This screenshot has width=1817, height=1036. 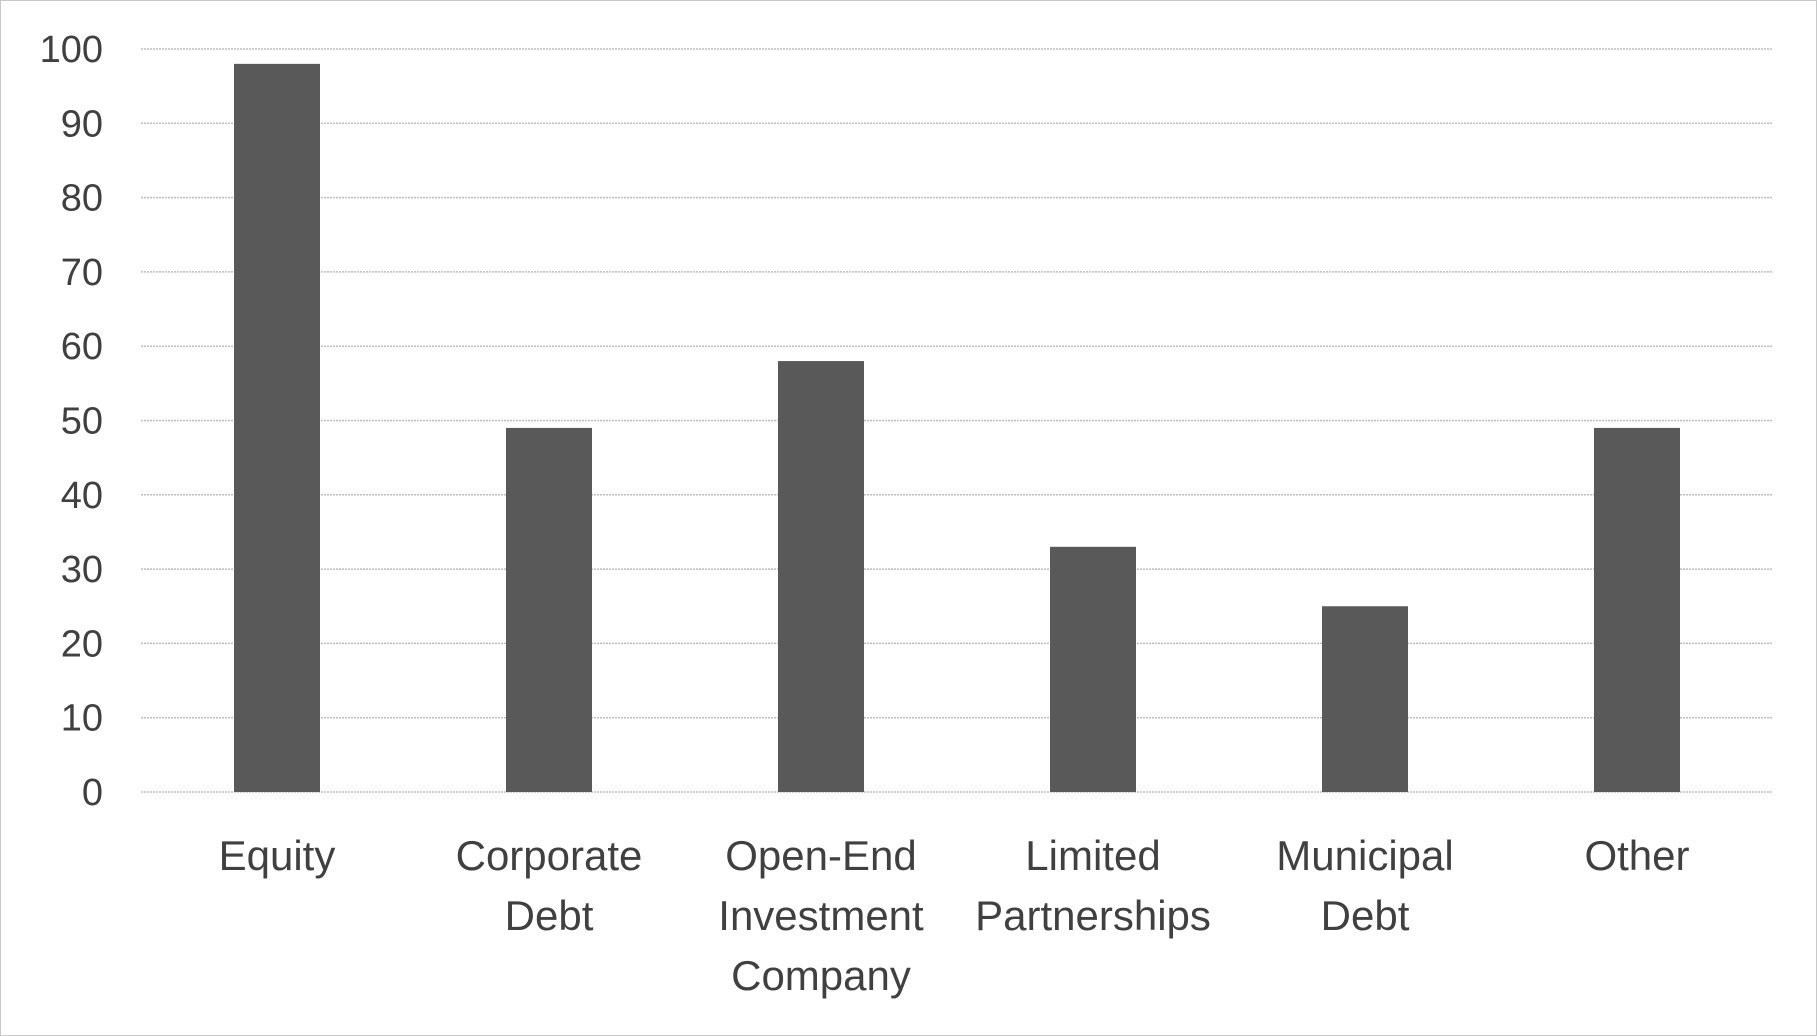 What do you see at coordinates (549, 885) in the screenshot?
I see `x-category-label: Corporate Debt` at bounding box center [549, 885].